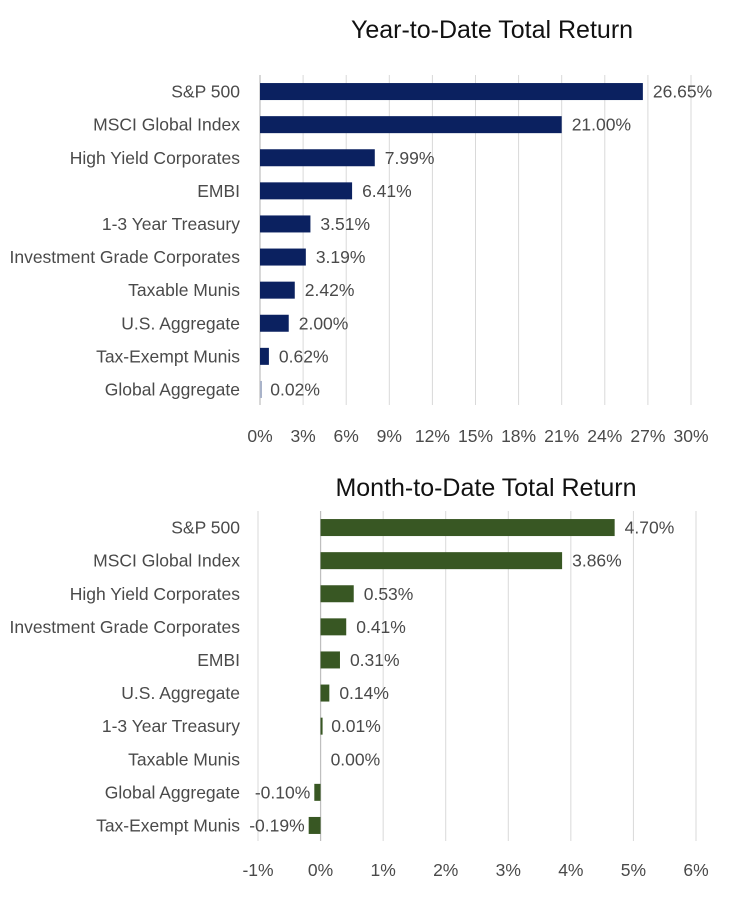 Image resolution: width=734 pixels, height=905 pixels. I want to click on ytd-x-tick-label: 9%, so click(389, 436).